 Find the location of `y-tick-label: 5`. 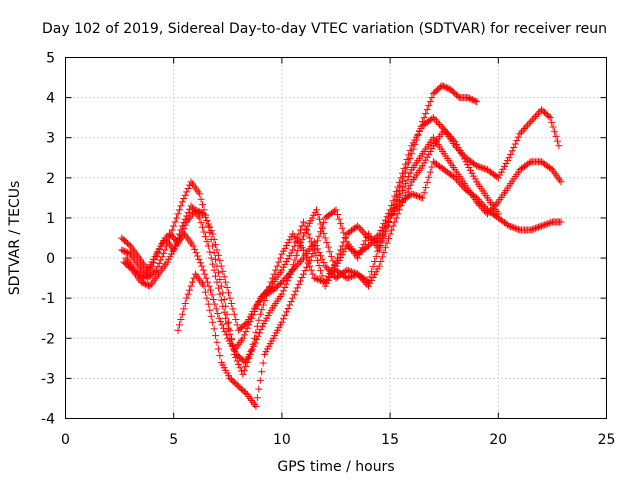

y-tick-label: 5 is located at coordinates (50, 59).